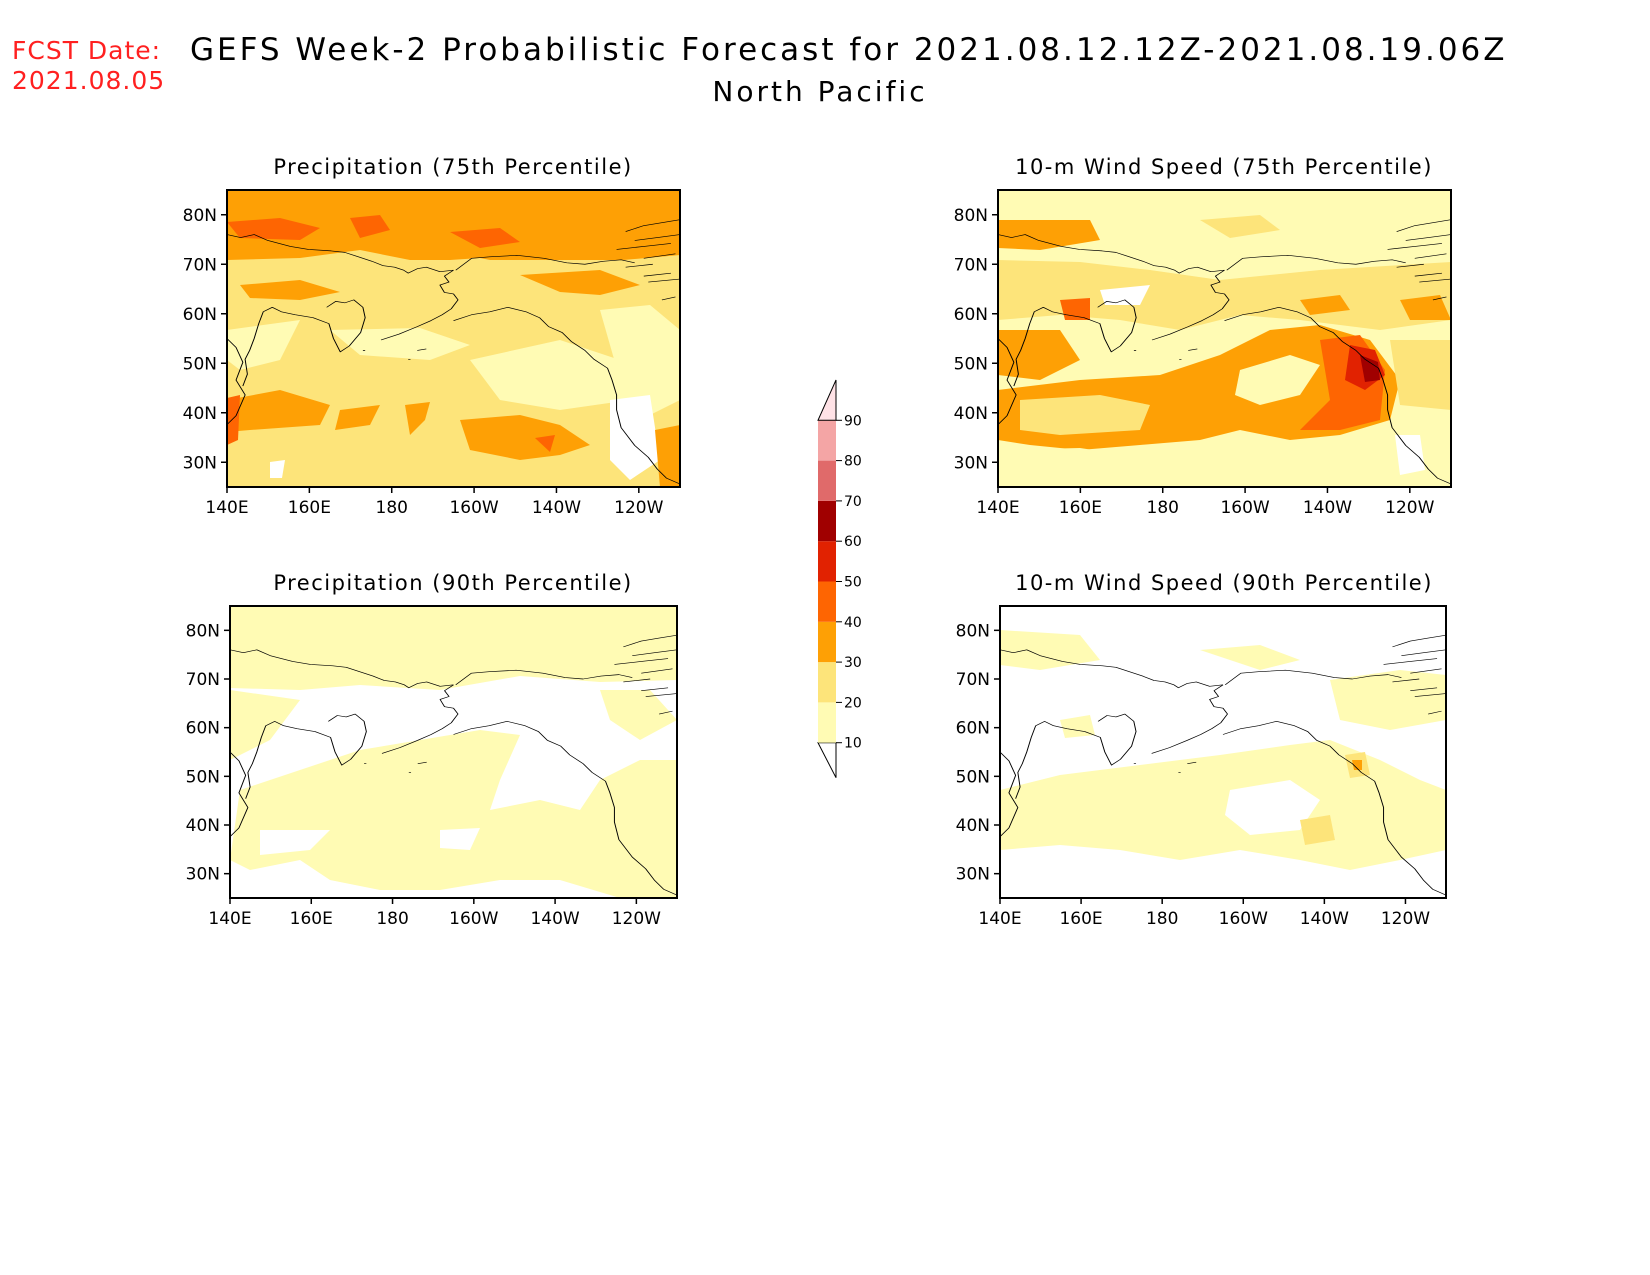 This screenshot has height=1275, width=1650. Describe the element at coordinates (853, 502) in the screenshot. I see `colorbar-label: 70` at that location.